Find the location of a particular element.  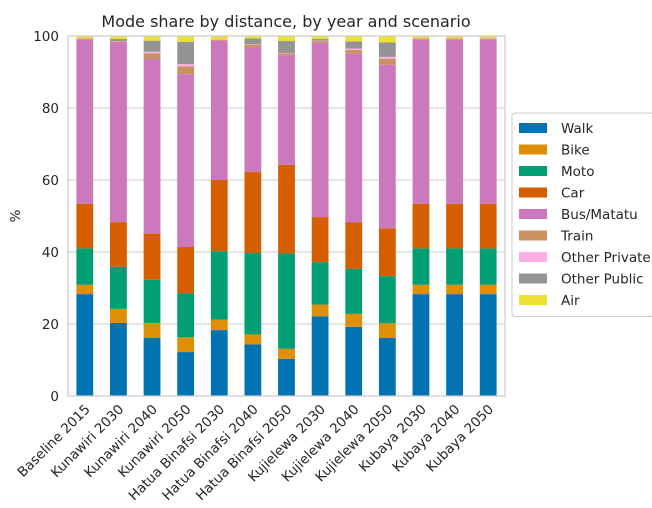

legend-label: Other Public is located at coordinates (602, 280).